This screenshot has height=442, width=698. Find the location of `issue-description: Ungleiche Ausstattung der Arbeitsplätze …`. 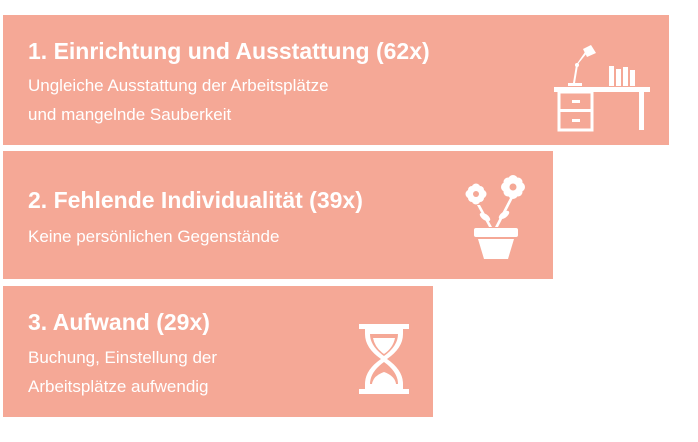

issue-description: Ungleiche Ausstattung der Arbeitsplätze … is located at coordinates (178, 100).